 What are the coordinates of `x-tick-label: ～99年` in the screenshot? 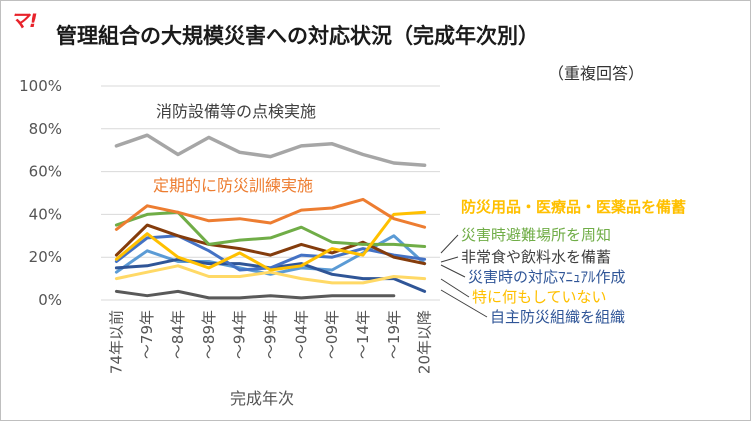 It's located at (271, 334).